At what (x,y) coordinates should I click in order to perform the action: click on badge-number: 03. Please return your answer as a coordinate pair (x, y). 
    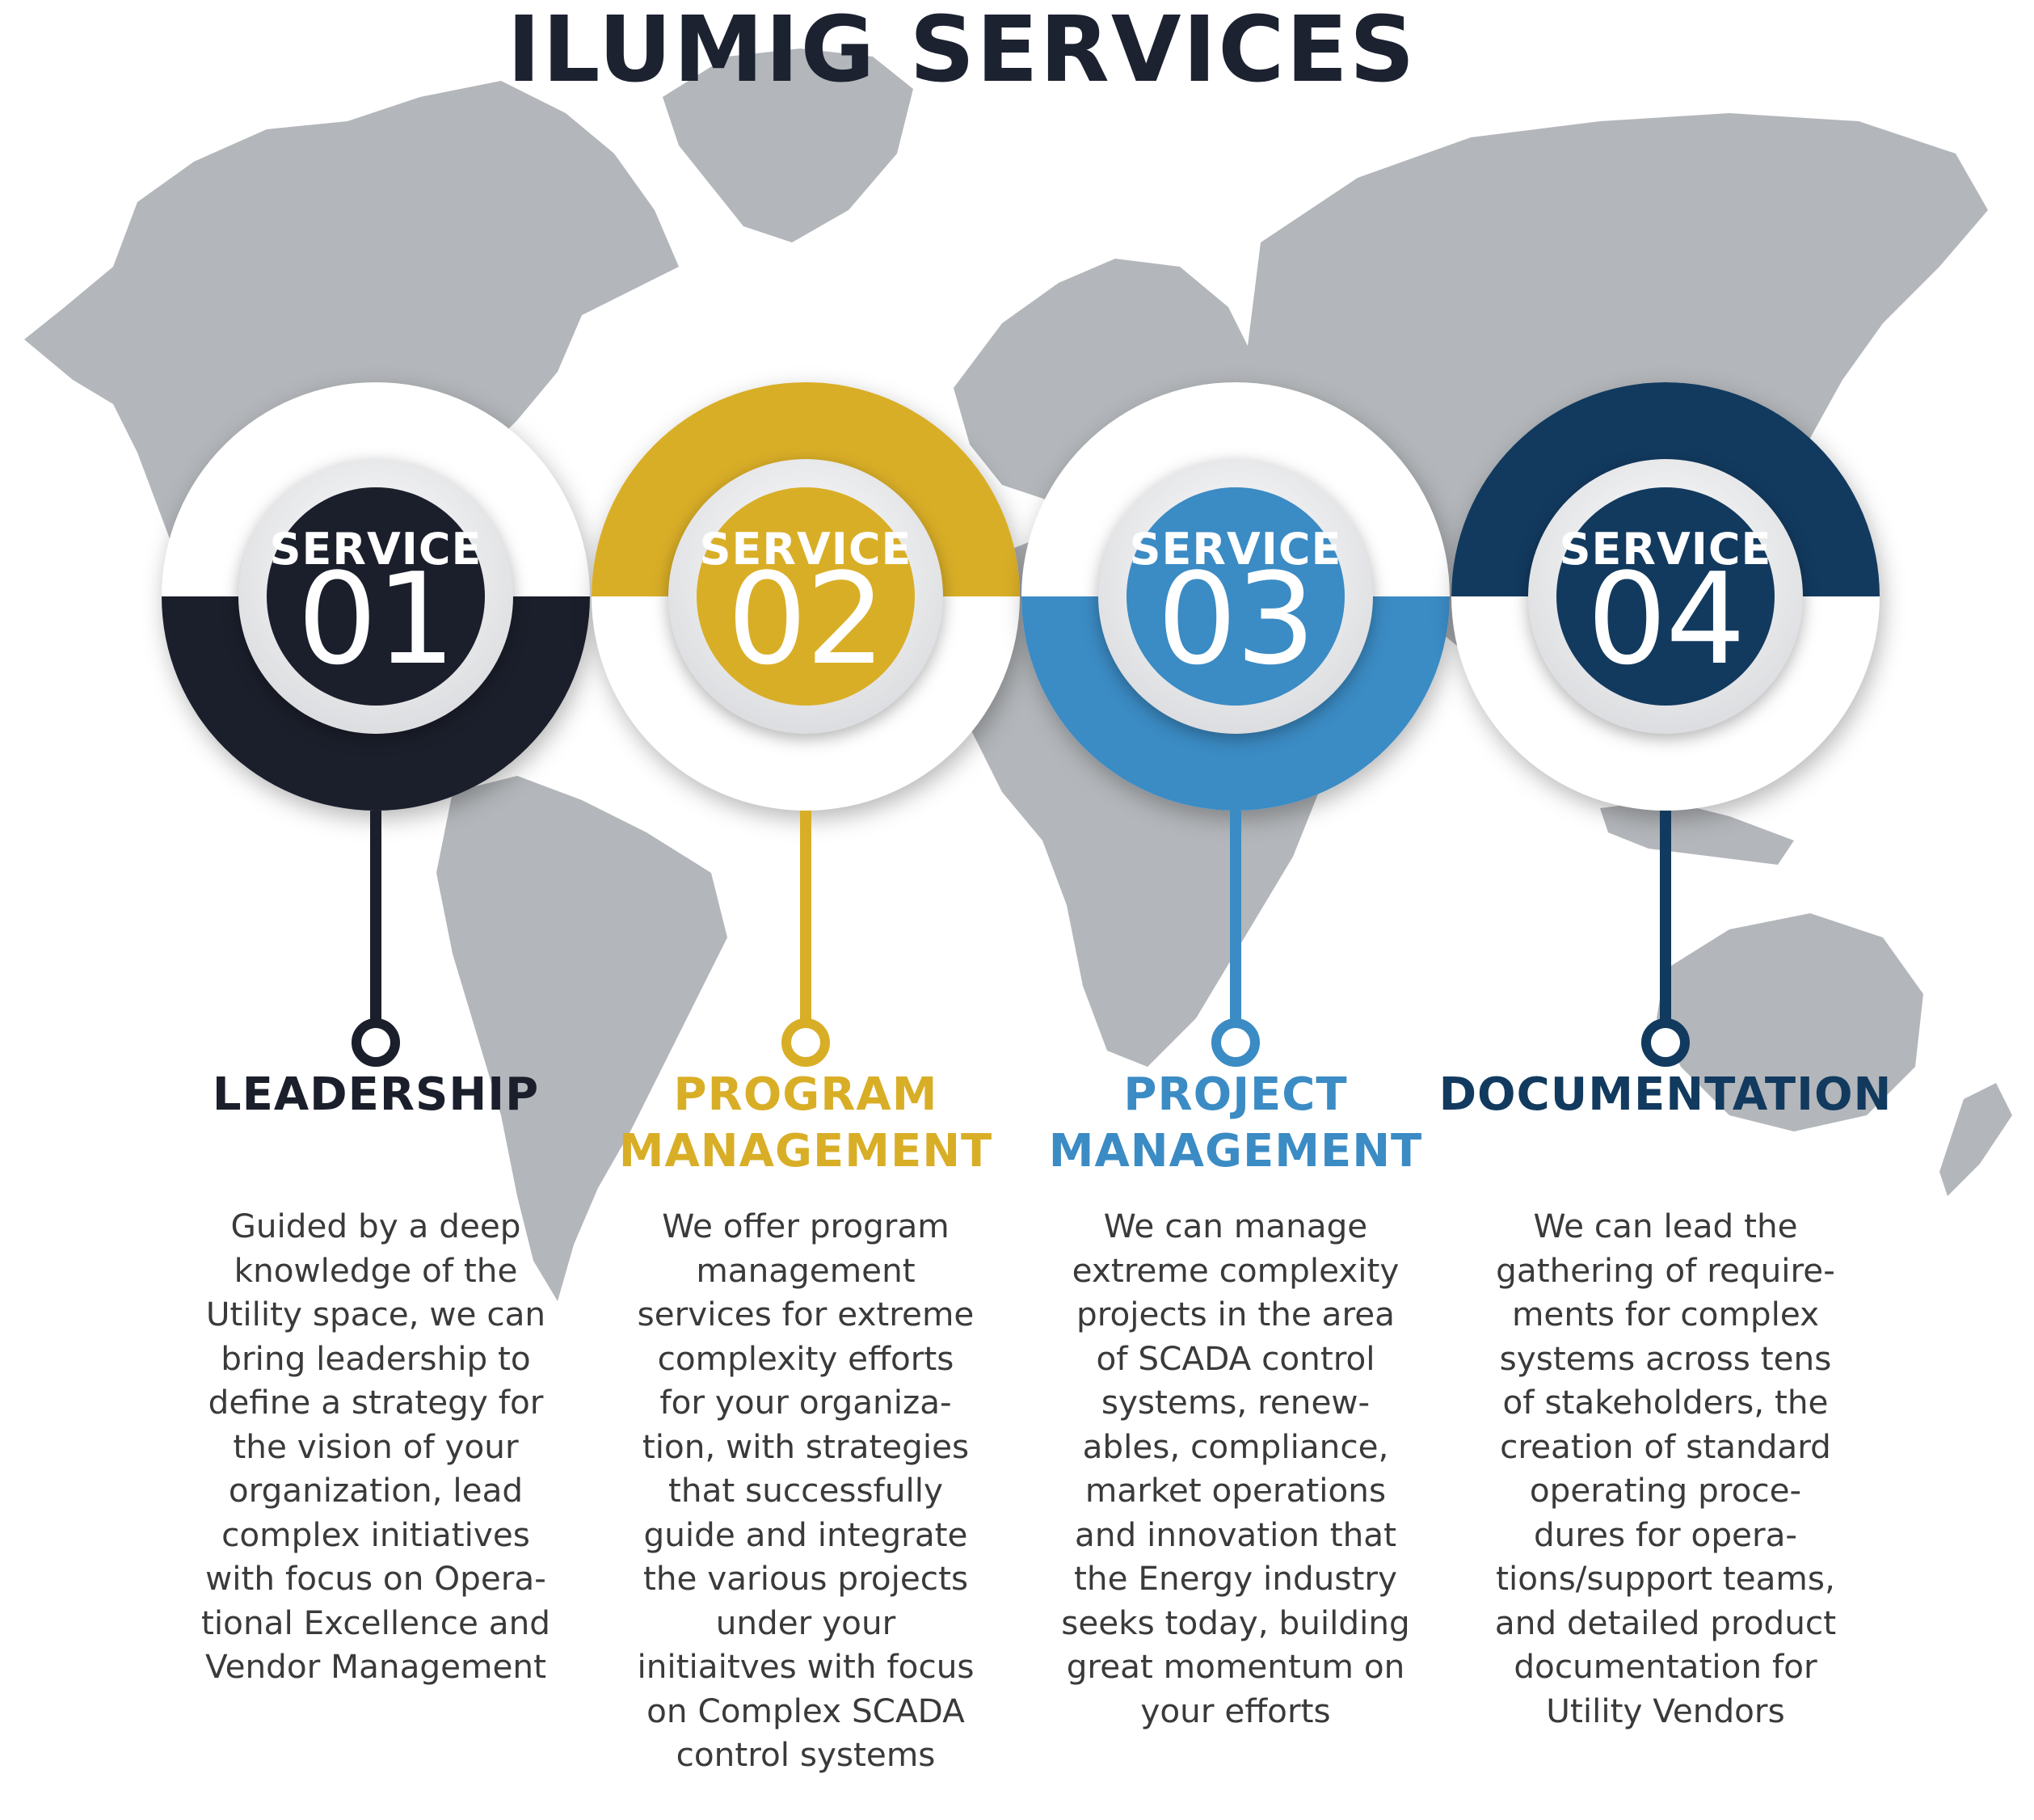
    Looking at the image, I should click on (1236, 619).